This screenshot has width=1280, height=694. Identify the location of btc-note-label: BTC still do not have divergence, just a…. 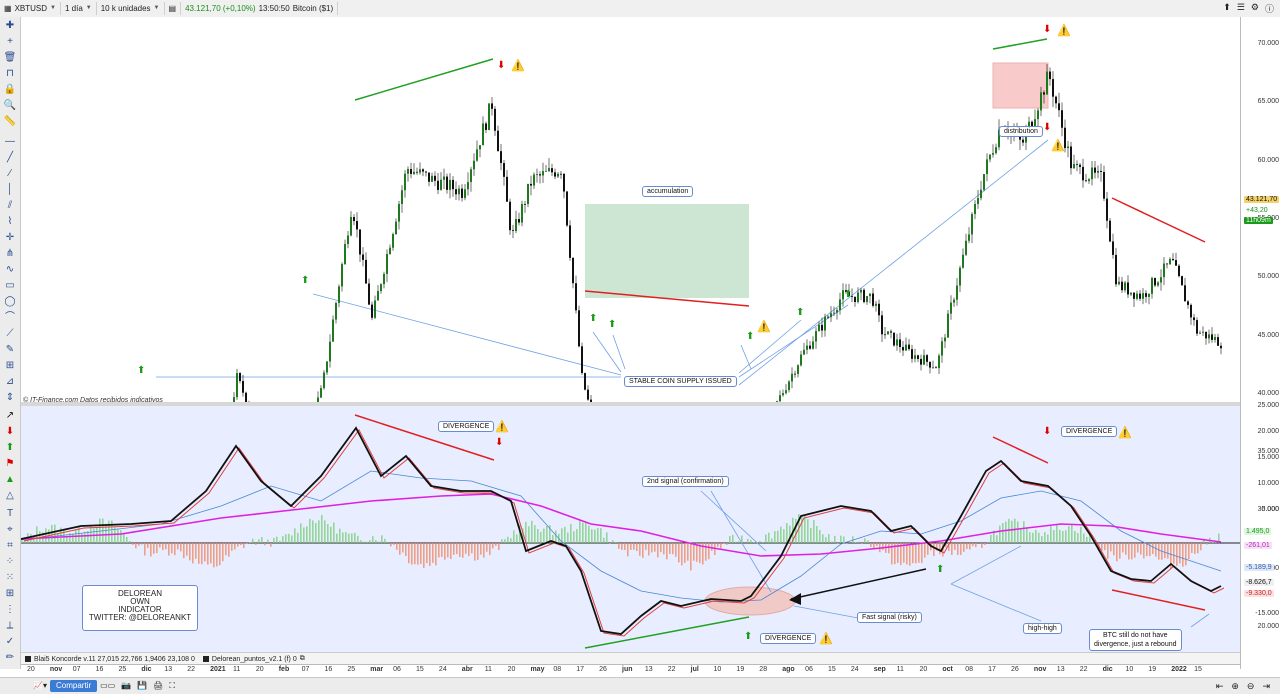
(1135, 640).